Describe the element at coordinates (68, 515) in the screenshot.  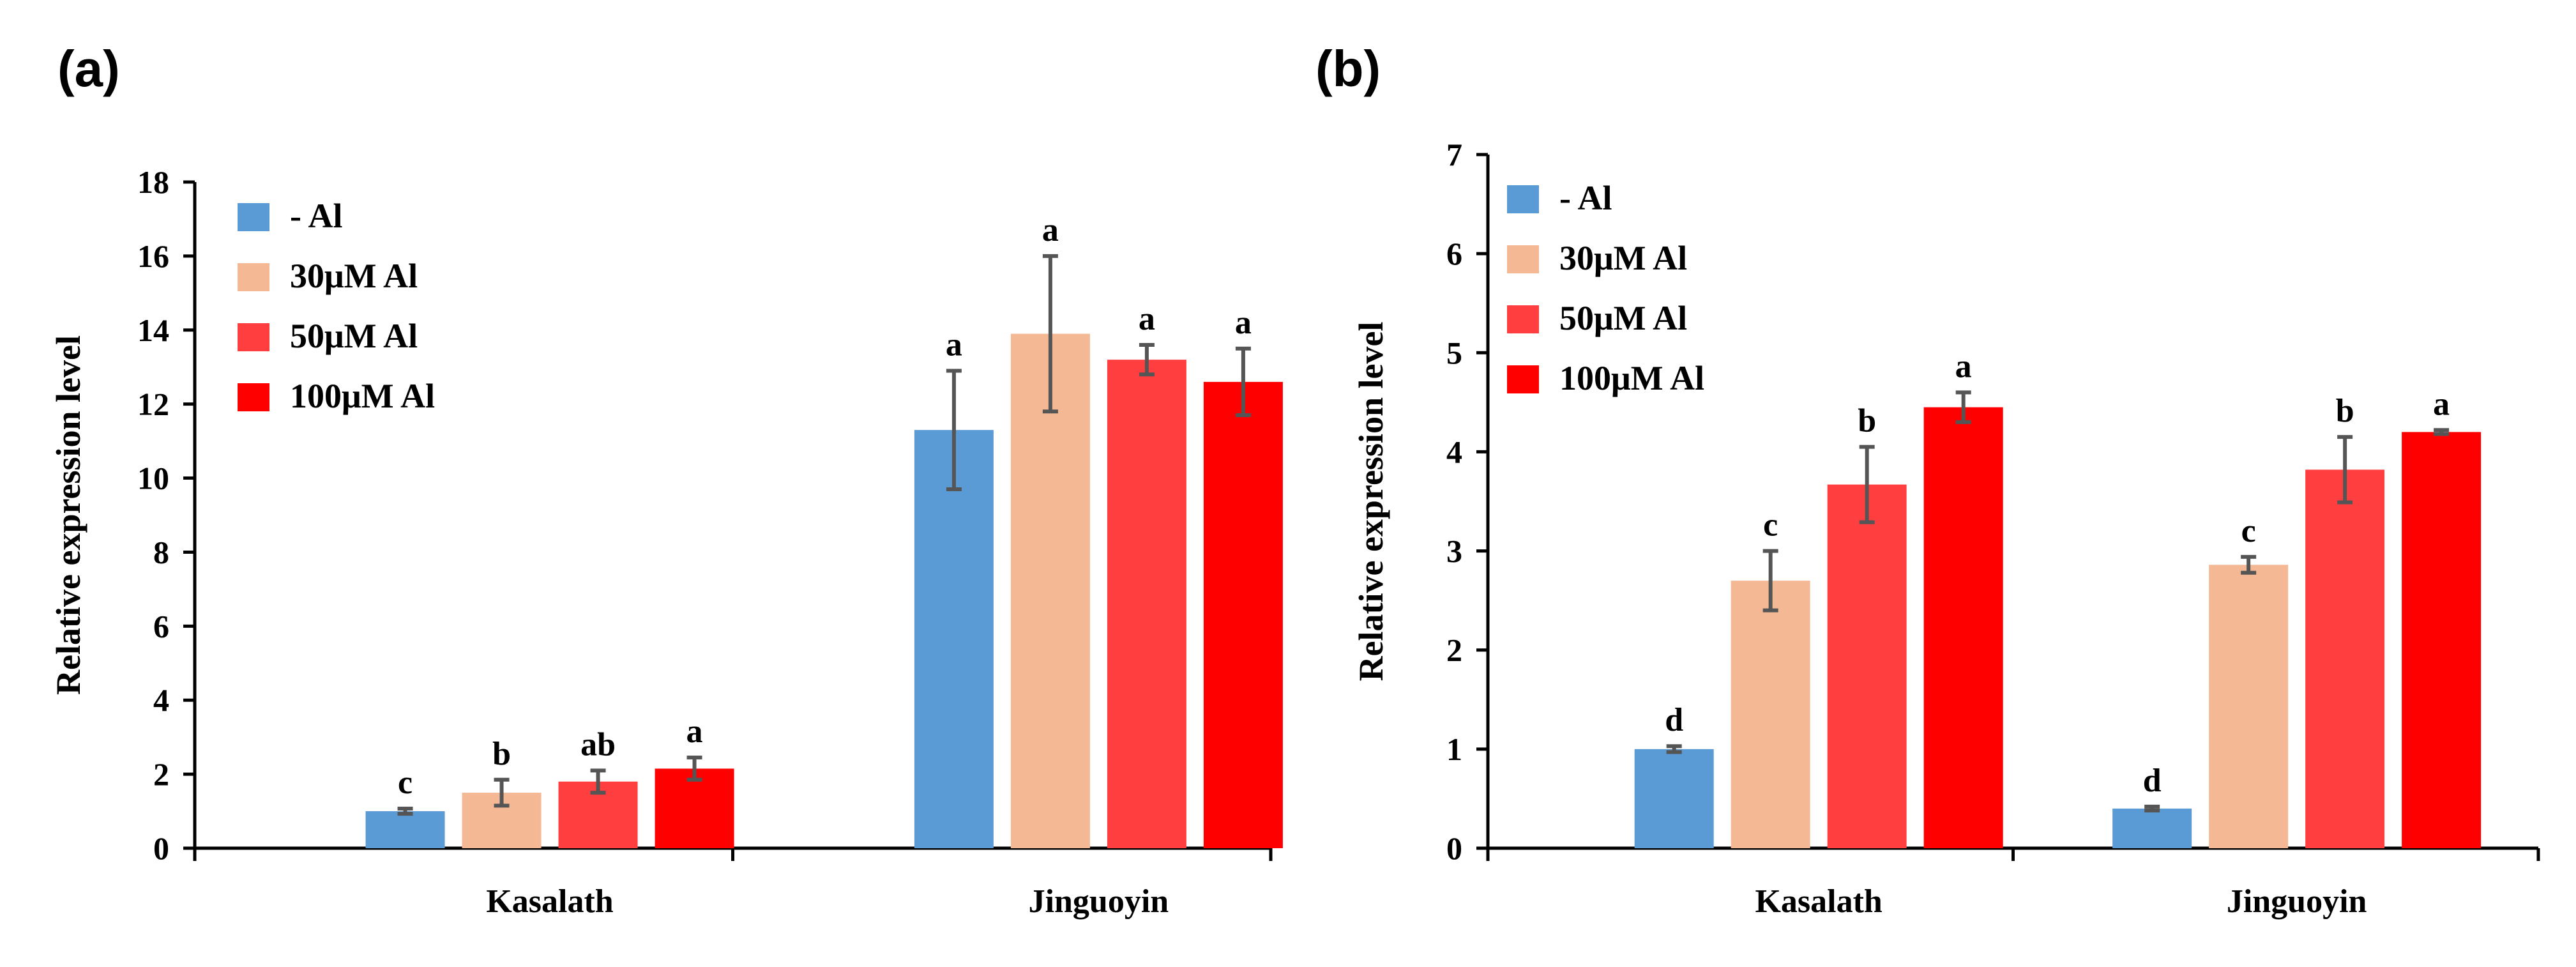
I see `panel-a-ylabel: Relative expression level` at that location.